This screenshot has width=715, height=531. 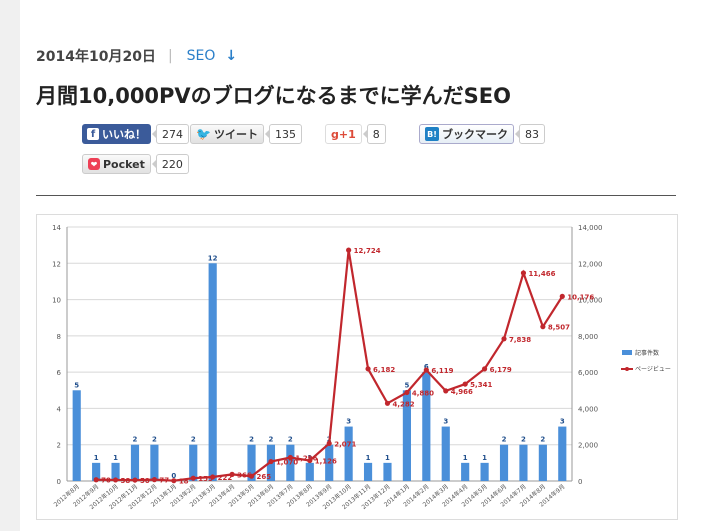 What do you see at coordinates (56, 264) in the screenshot?
I see `y-left-tick-label: 12` at bounding box center [56, 264].